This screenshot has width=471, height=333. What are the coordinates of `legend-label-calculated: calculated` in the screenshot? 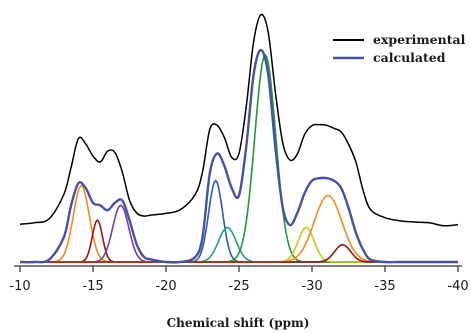 It's located at (409, 57).